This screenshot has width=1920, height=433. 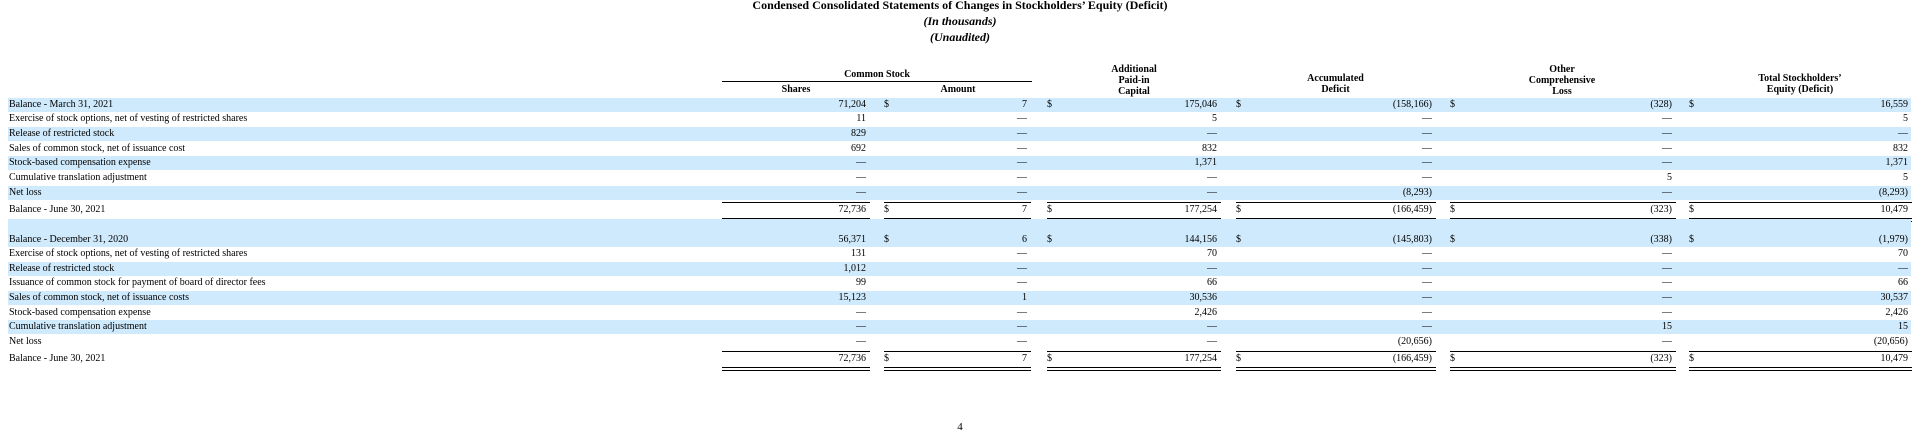 I want to click on cell-value: 10,479, so click(x=1894, y=209).